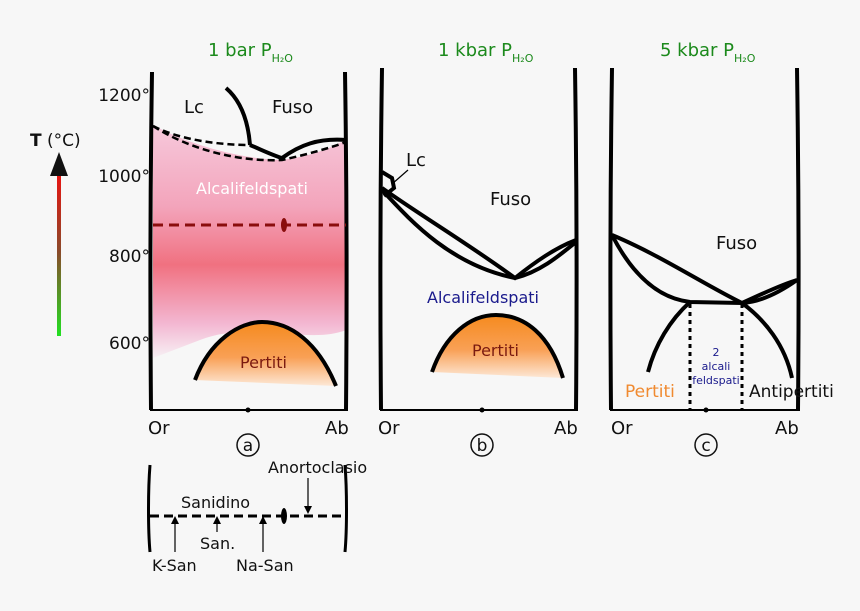 The height and width of the screenshot is (611, 860). I want to click on solidus-a, so click(249, 143).